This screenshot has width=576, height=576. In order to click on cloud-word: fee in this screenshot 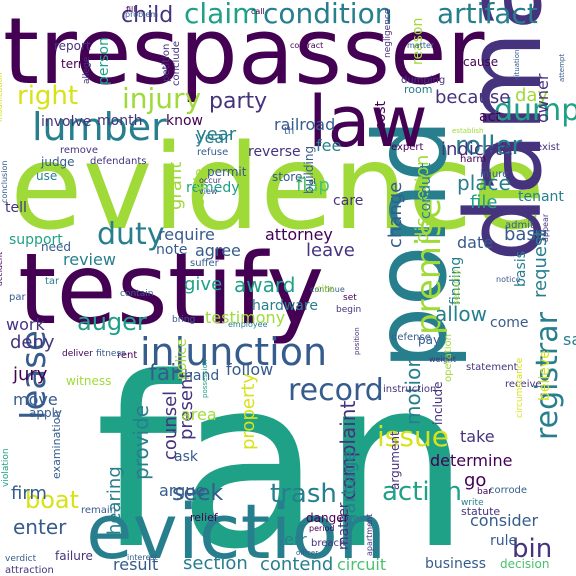, I will do `click(328, 145)`.